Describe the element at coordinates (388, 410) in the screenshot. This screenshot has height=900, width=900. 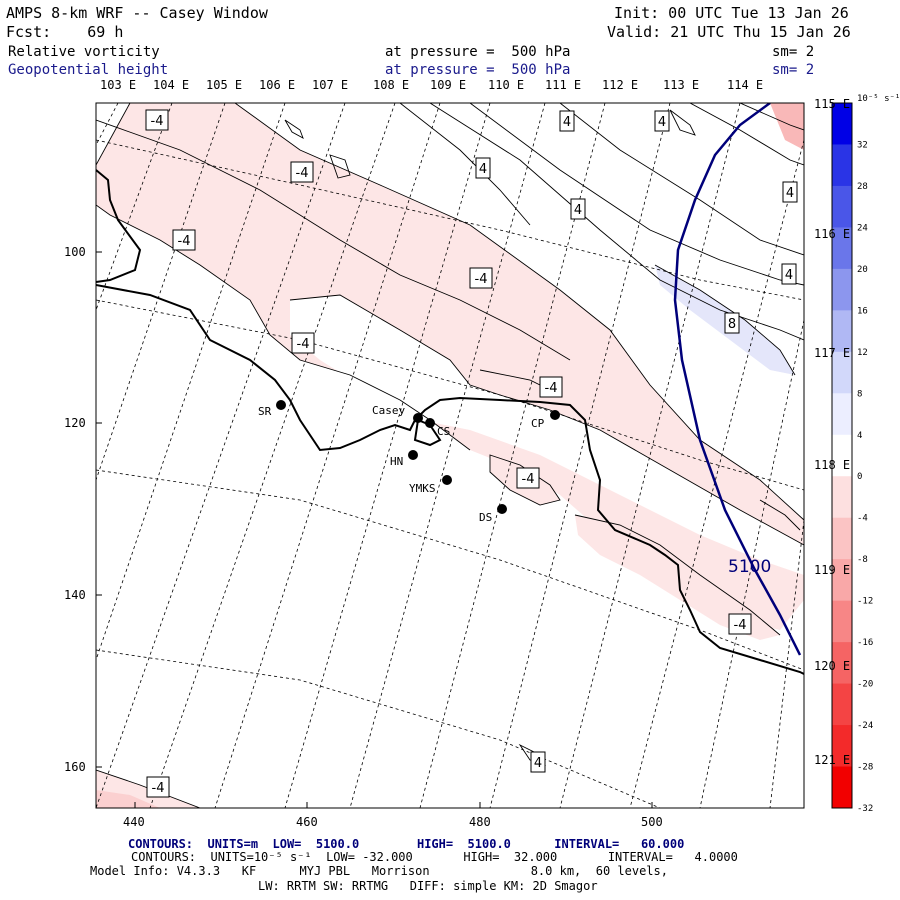
I see `station-label: Casey` at that location.